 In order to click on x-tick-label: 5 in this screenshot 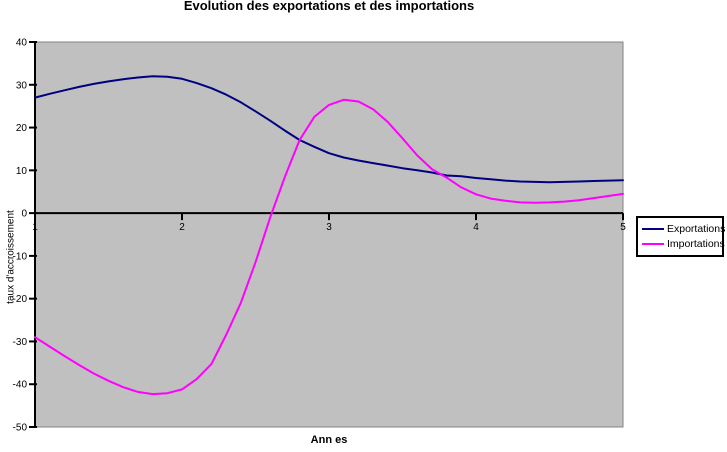, I will do `click(623, 227)`.